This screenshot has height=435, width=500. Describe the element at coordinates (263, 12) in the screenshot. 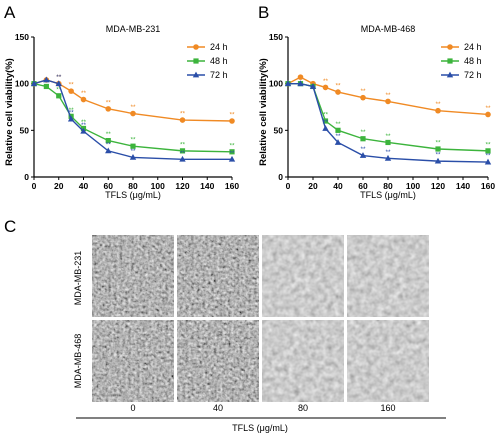

I see `panel-label-b: B` at that location.